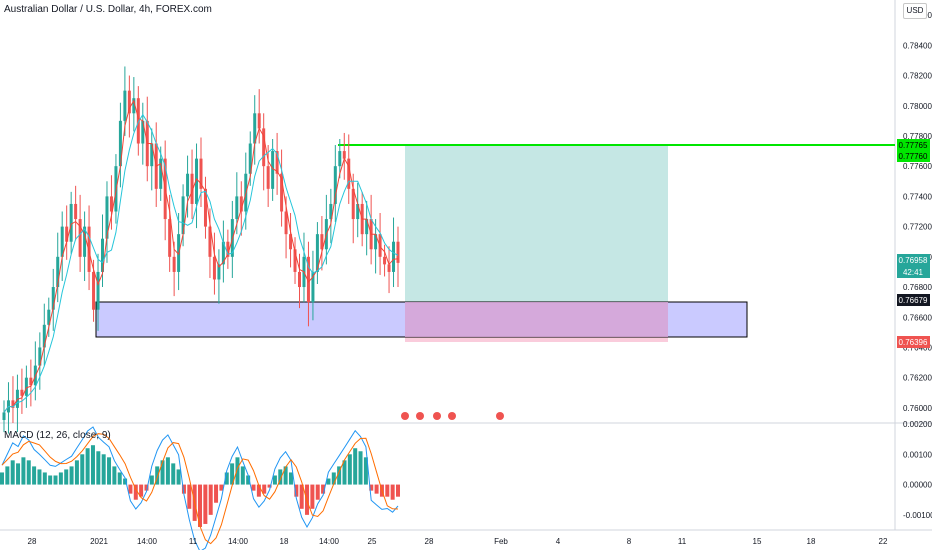 This screenshot has height=555, width=932. Describe the element at coordinates (558, 541) in the screenshot. I see `x-tick-label: 4` at that location.